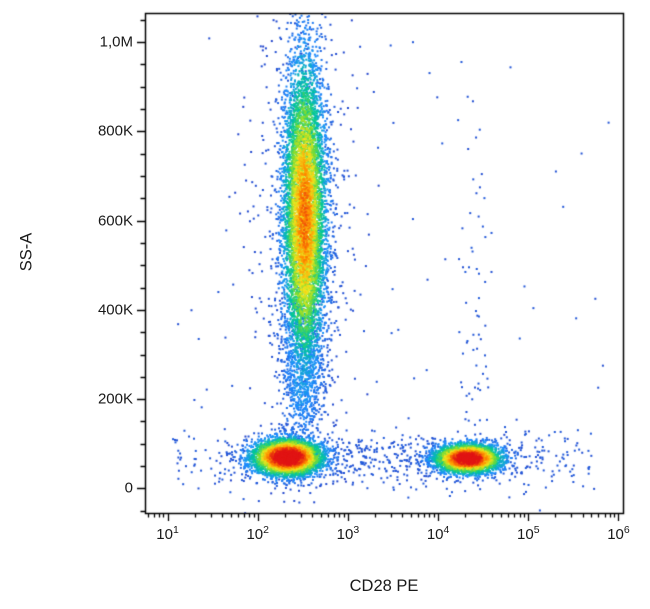 The image size is (650, 609). I want to click on x-tick-label: 10⁶, so click(618, 533).